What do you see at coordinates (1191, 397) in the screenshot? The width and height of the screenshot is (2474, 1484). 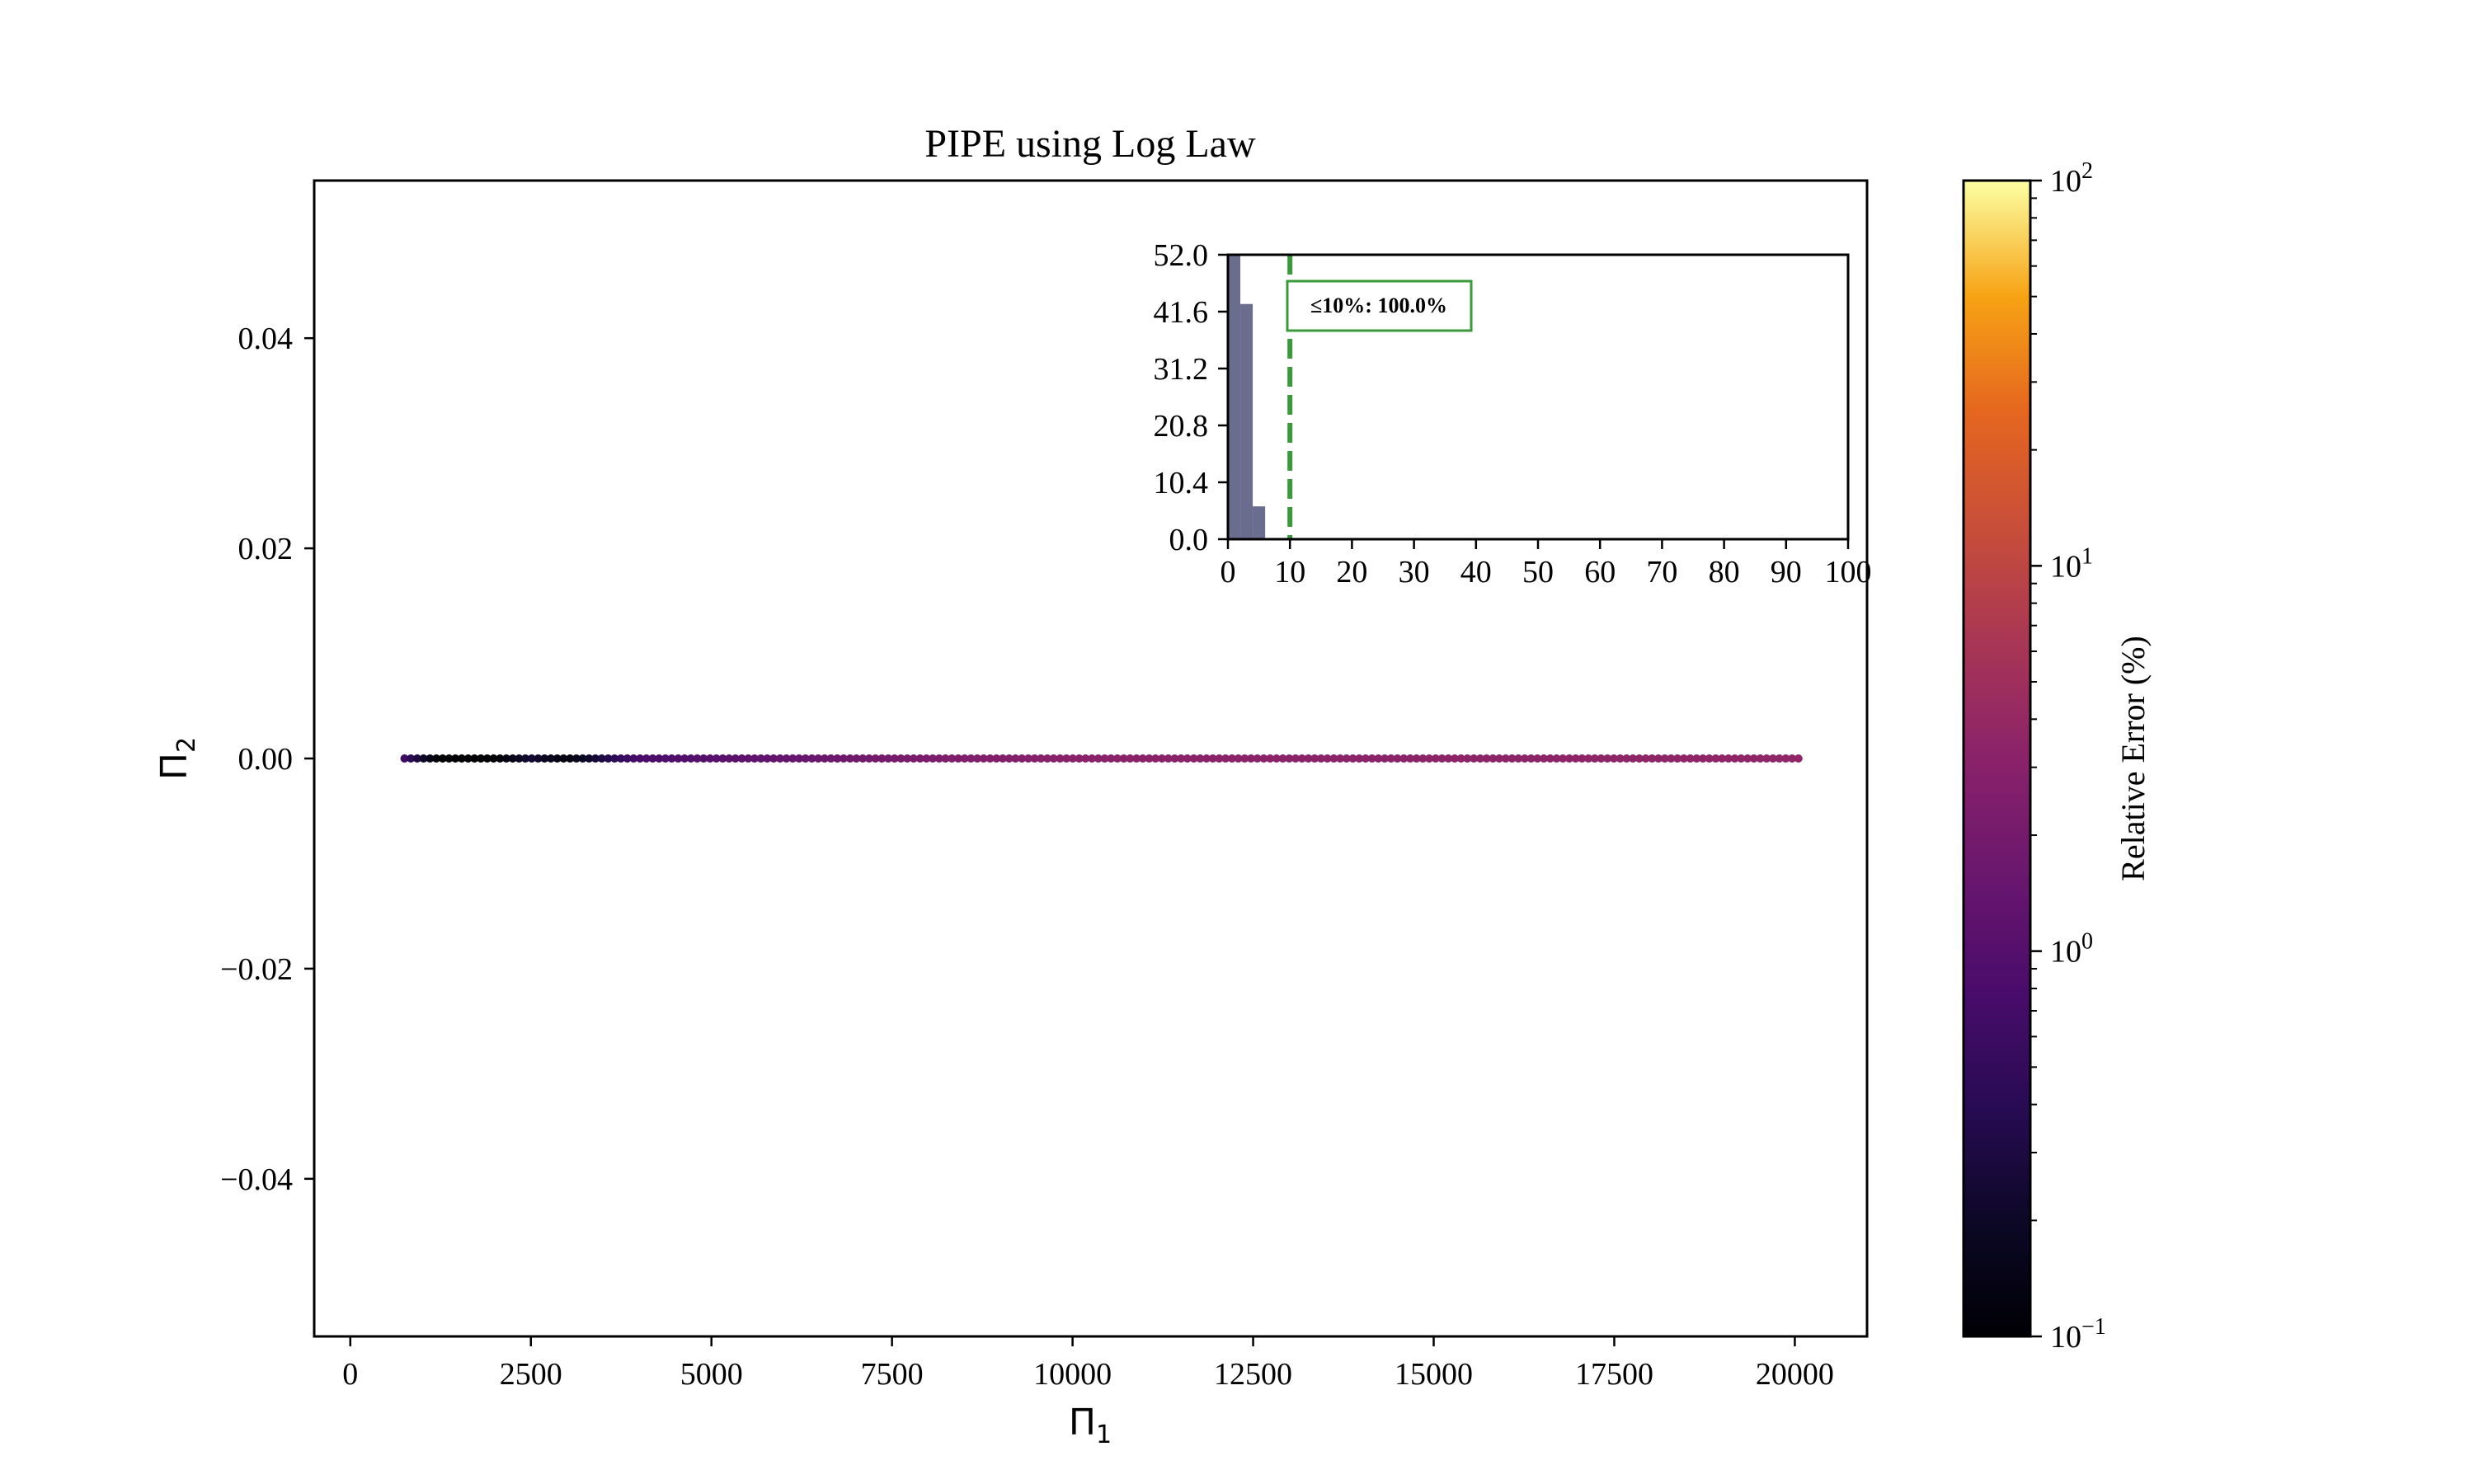 I see `inset-y-axis: 0.0 10.4 20.8 31.2 41.6 52.0` at bounding box center [1191, 397].